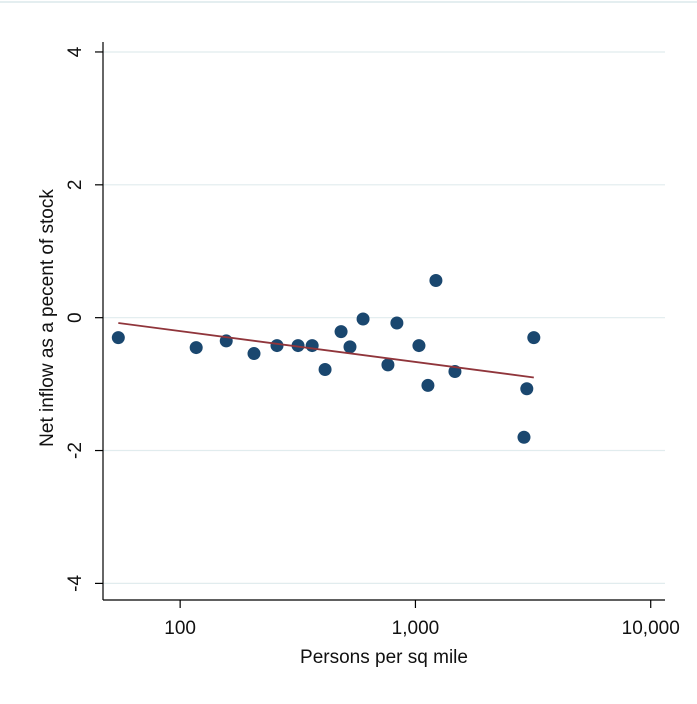  I want to click on x-tick-label: 10,000, so click(651, 628).